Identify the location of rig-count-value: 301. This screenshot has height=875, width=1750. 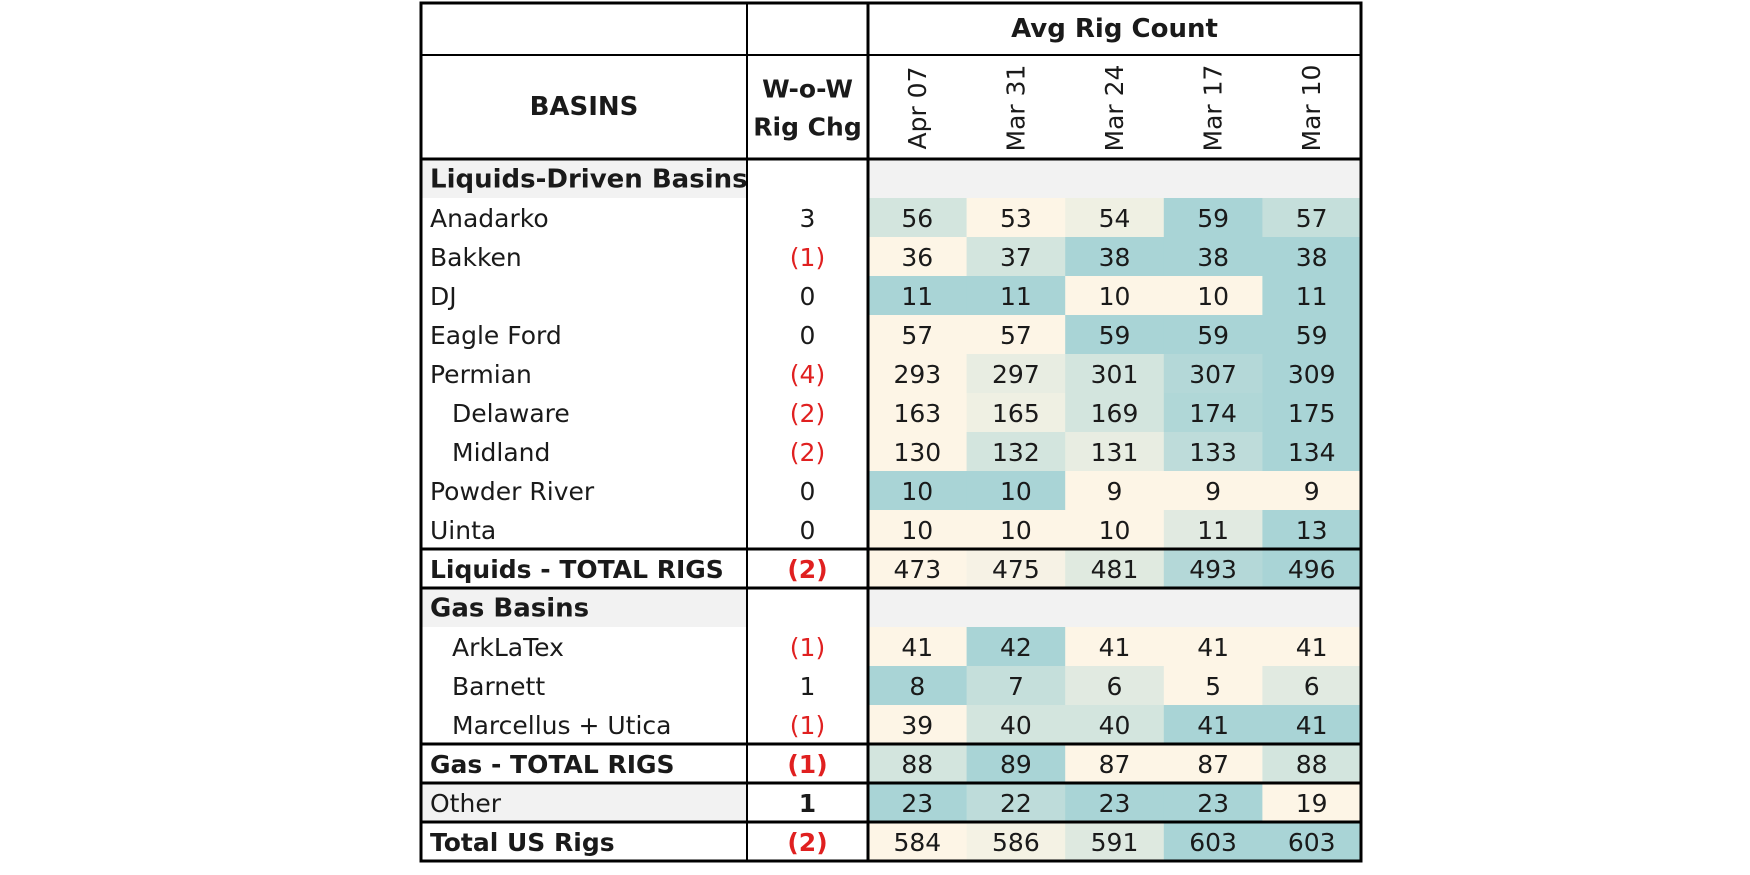
(1115, 374).